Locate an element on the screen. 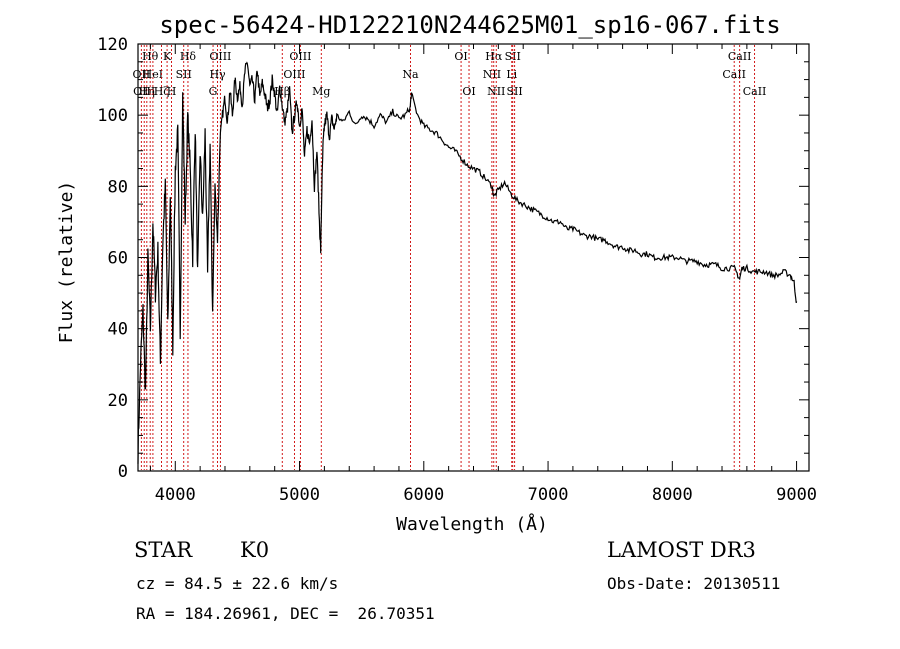 This screenshot has width=900, height=649. survey-name: LAMOST DR3 is located at coordinates (681, 550).